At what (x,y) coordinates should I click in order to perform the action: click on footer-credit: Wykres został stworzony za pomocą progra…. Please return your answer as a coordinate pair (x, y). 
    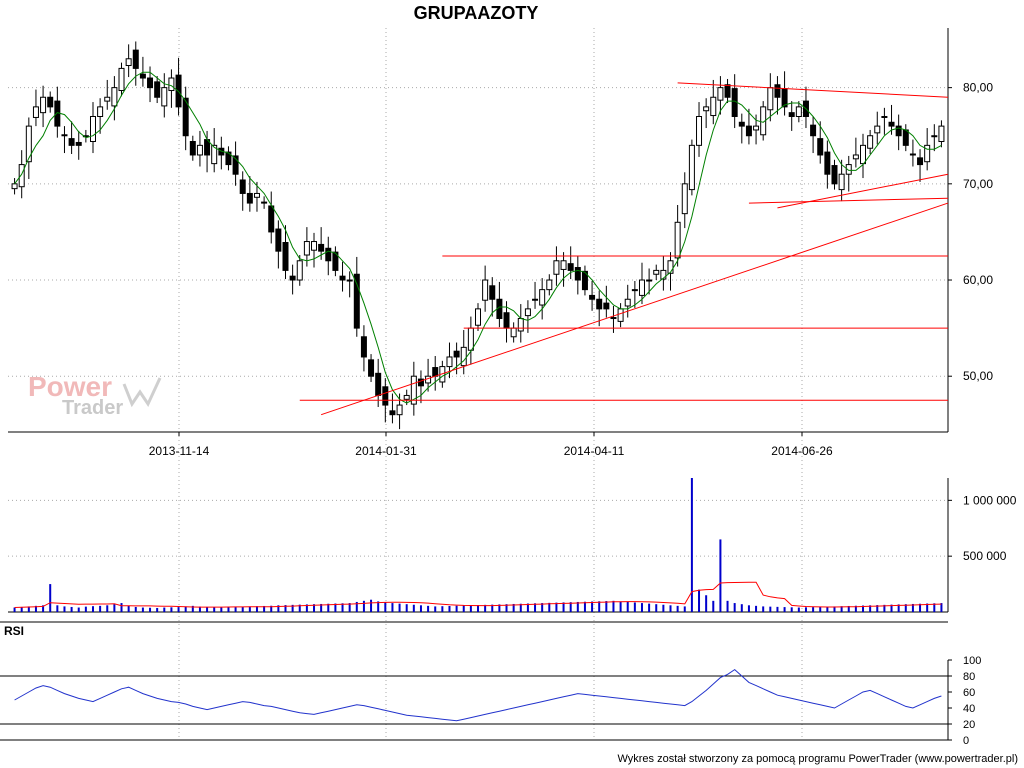
    Looking at the image, I should click on (817, 759).